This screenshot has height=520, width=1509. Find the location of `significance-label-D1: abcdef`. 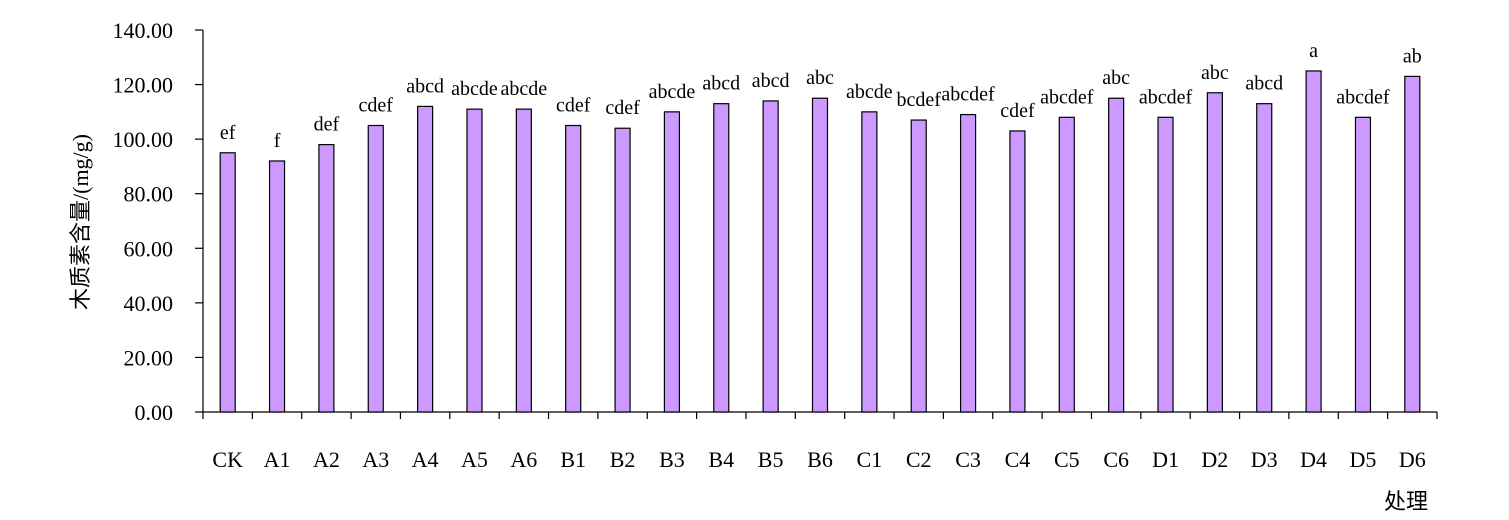

significance-label-D1: abcdef is located at coordinates (1166, 97).